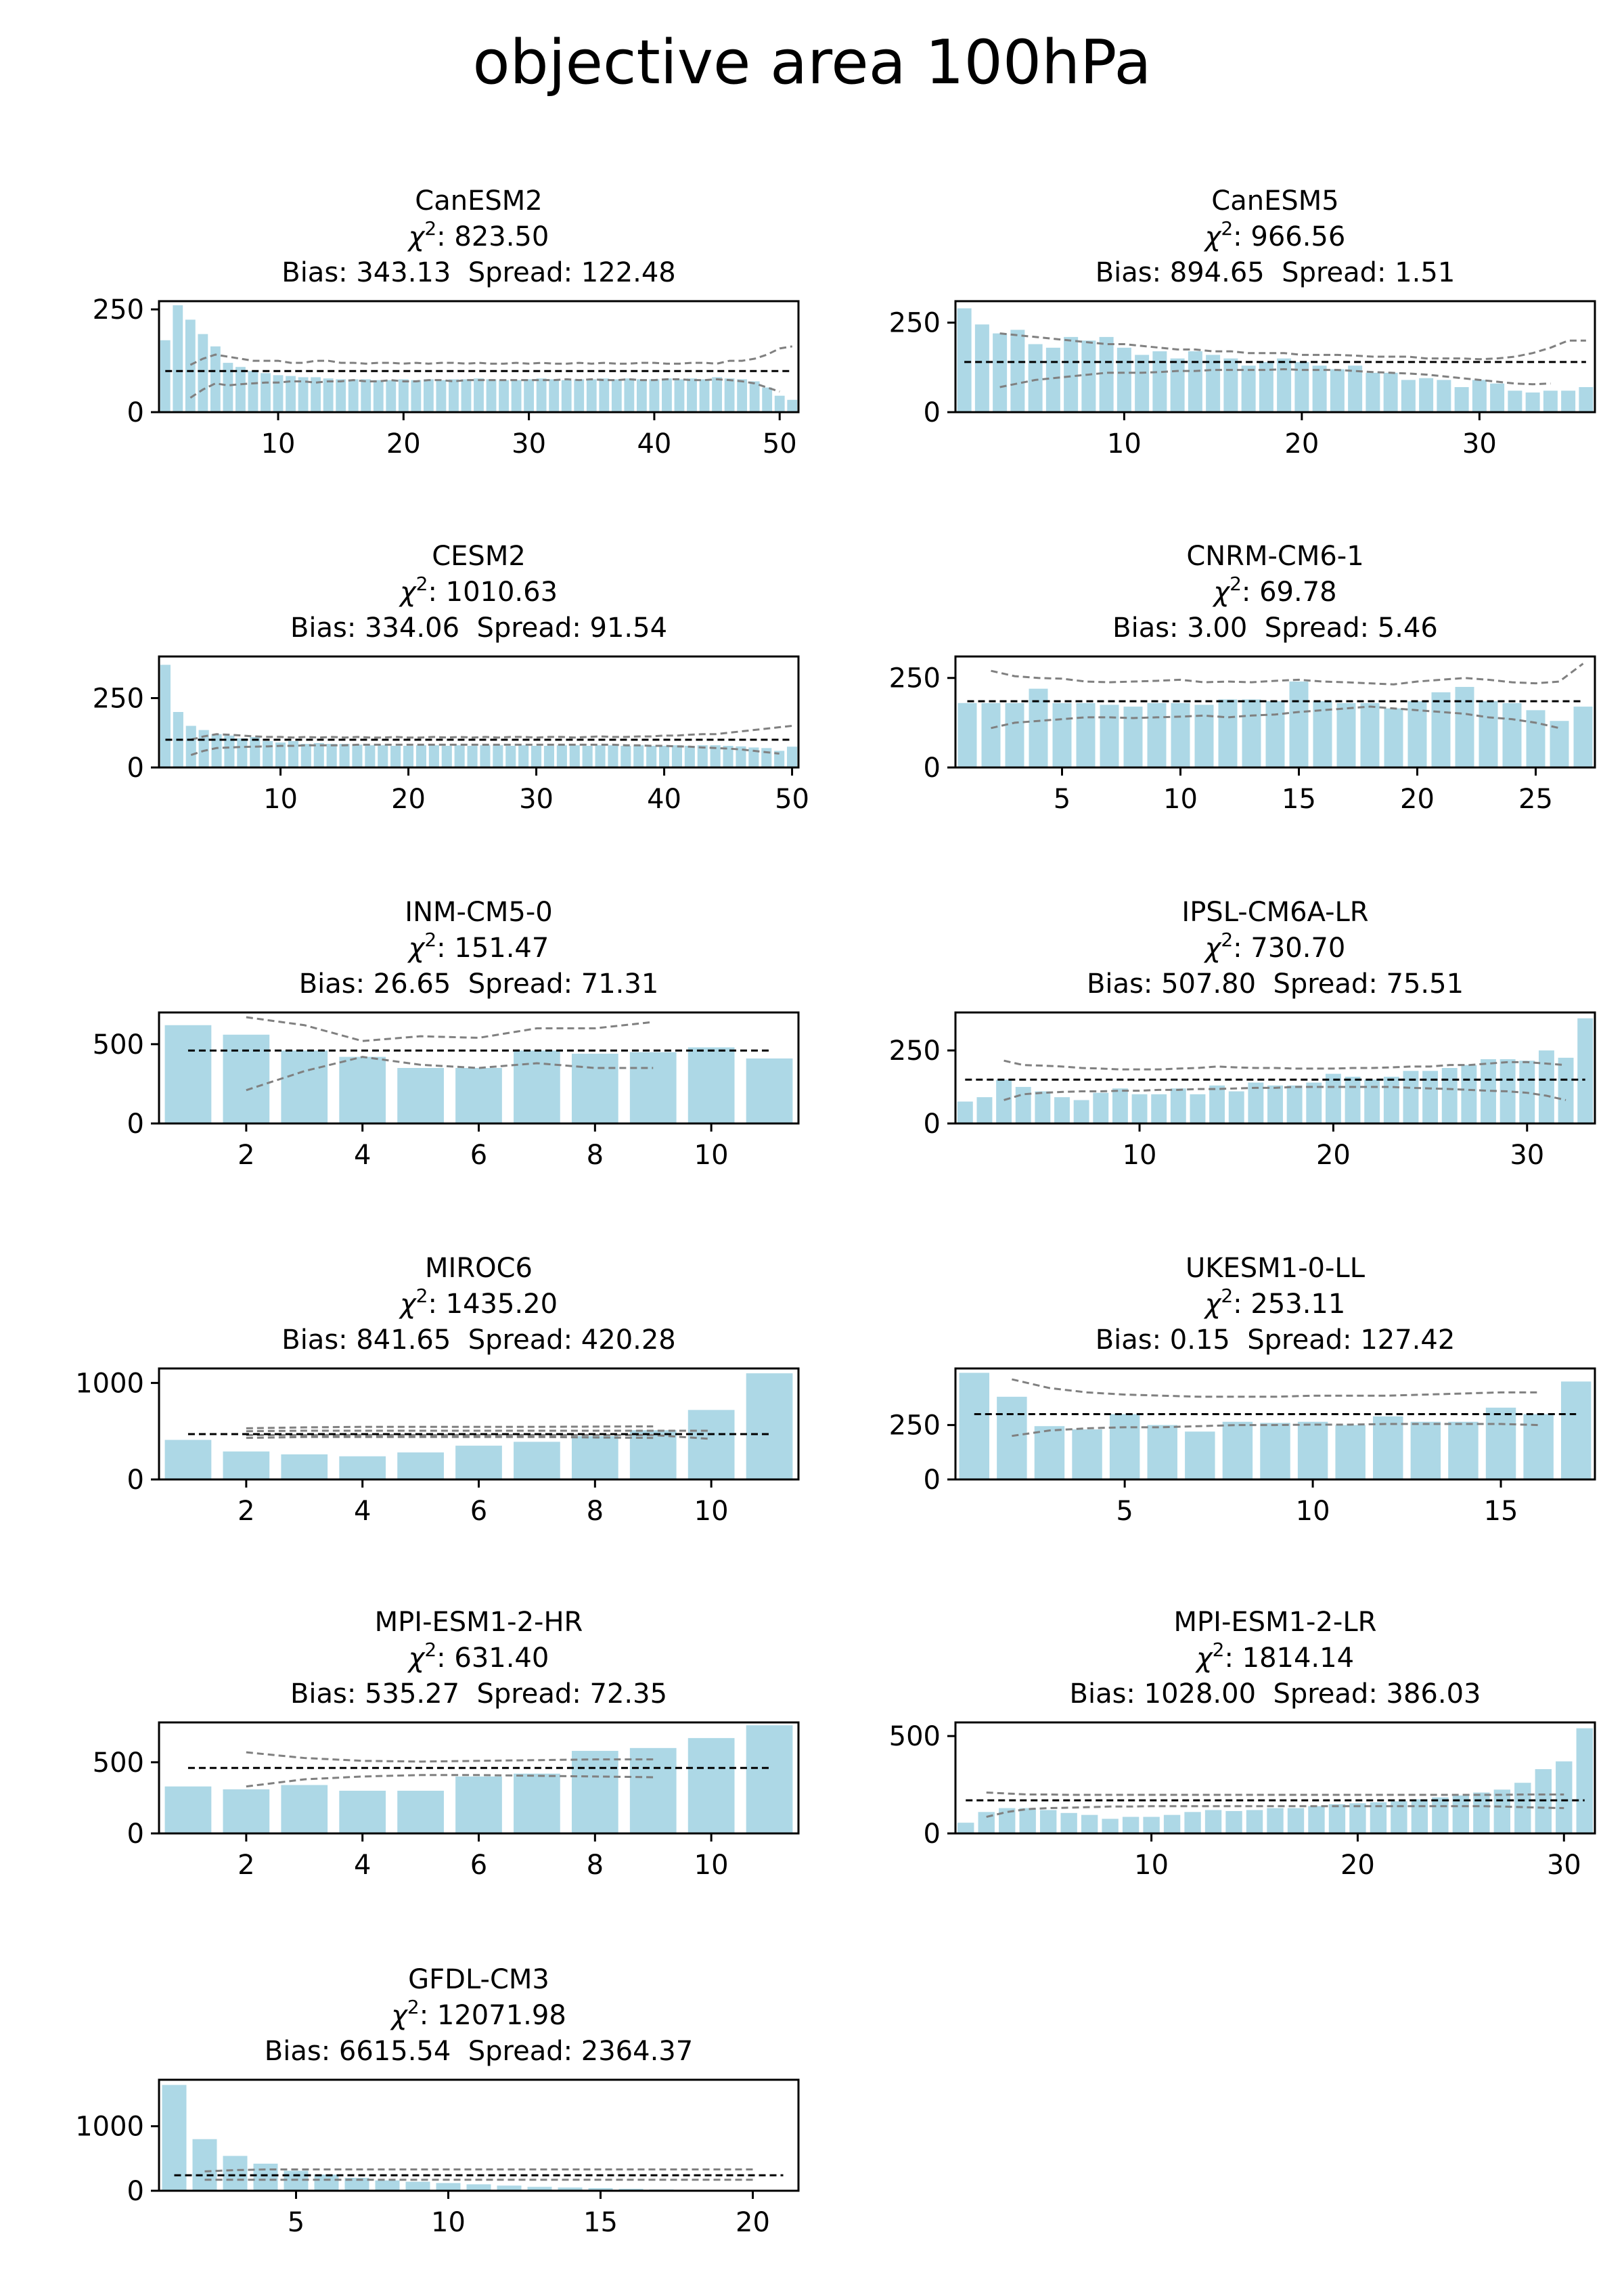 This screenshot has width=1624, height=2274. I want to click on bias-spread-label: Bias: 894.65 Spread: 1.51, so click(1276, 272).